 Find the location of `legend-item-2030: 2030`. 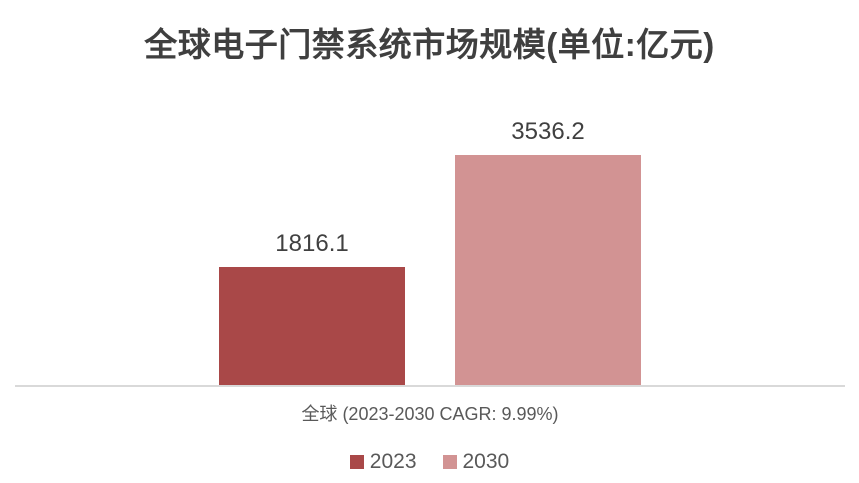

legend-item-2030: 2030 is located at coordinates (476, 462).